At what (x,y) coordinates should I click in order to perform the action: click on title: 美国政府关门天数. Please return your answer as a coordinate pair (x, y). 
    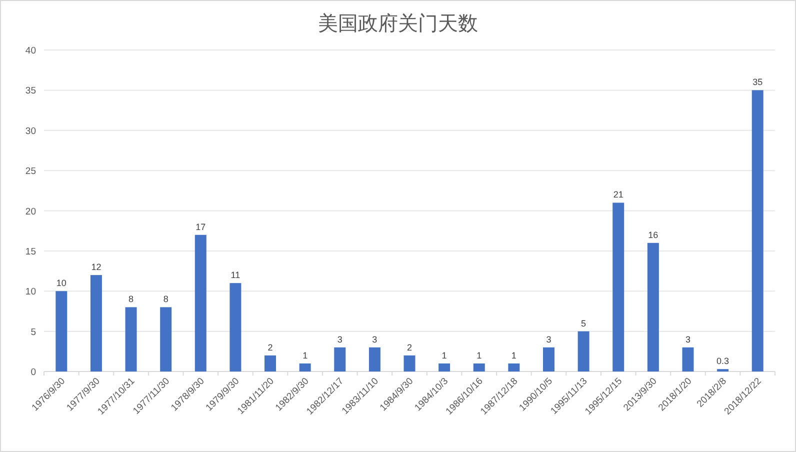
    Looking at the image, I should click on (398, 24).